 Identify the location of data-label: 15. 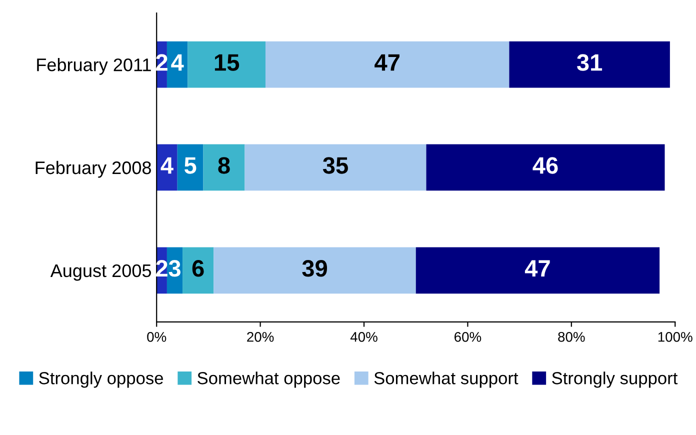
(227, 62).